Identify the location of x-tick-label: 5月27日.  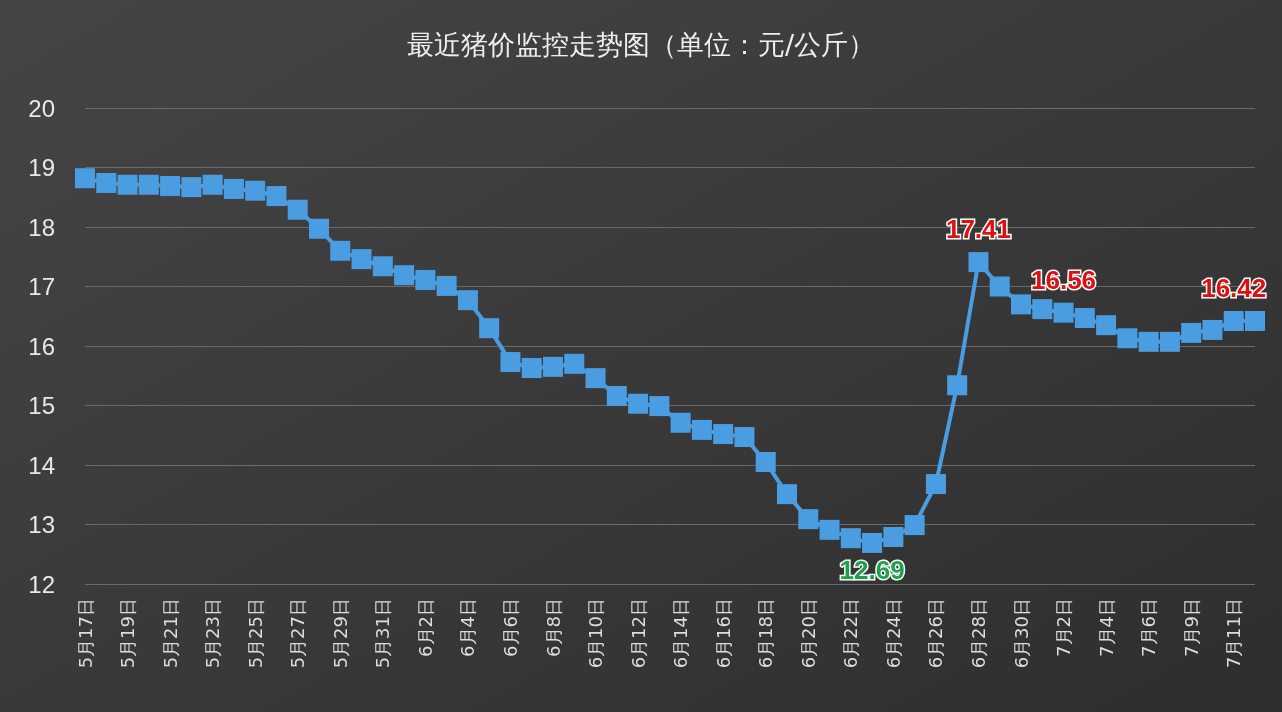
(298, 633).